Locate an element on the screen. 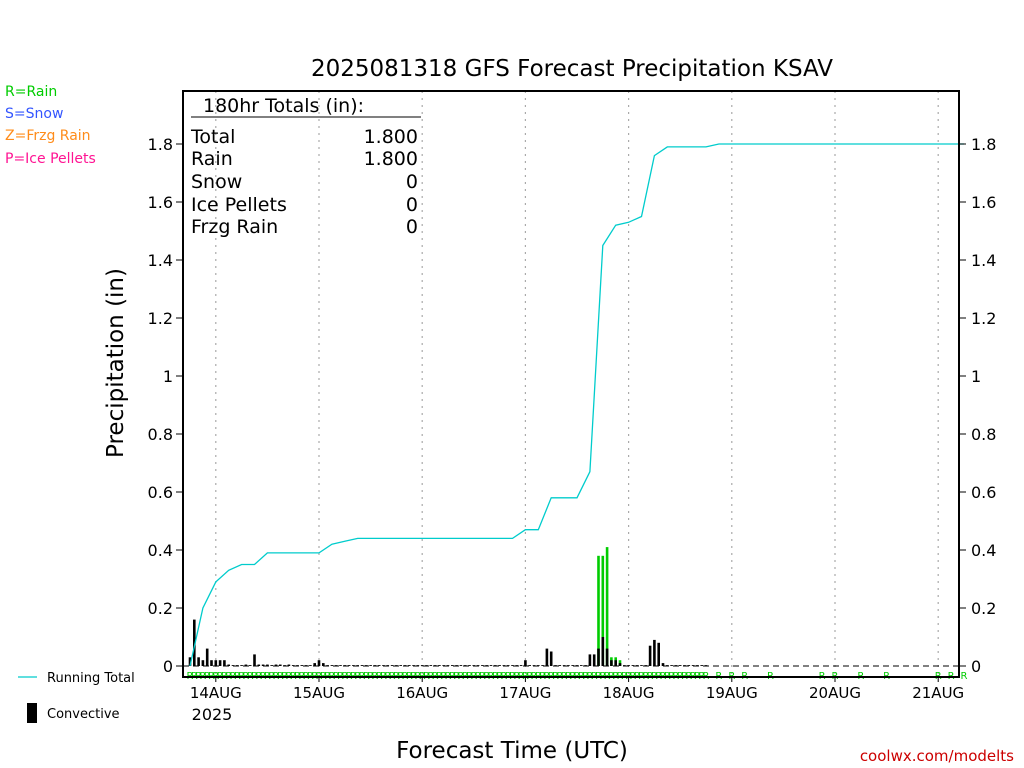 This screenshot has width=1024, height=768. totals-snow-label: Snow is located at coordinates (216, 182).